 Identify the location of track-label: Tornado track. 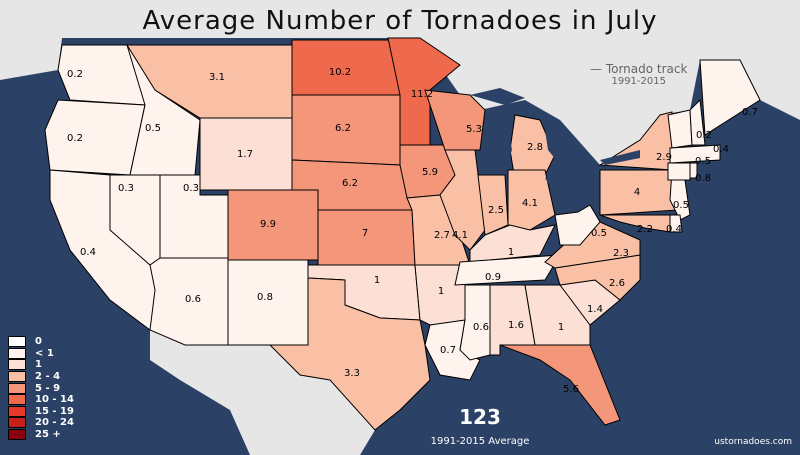
(646, 69).